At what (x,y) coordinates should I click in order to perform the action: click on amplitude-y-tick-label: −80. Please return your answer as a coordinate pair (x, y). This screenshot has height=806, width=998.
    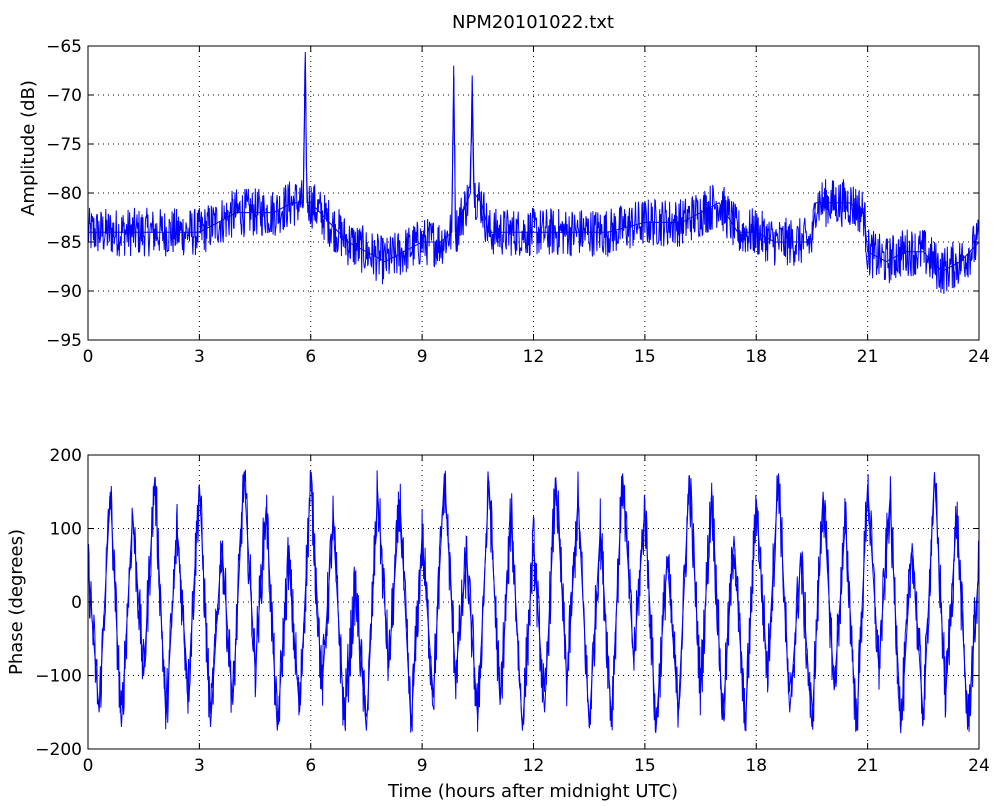
    Looking at the image, I should click on (64, 194).